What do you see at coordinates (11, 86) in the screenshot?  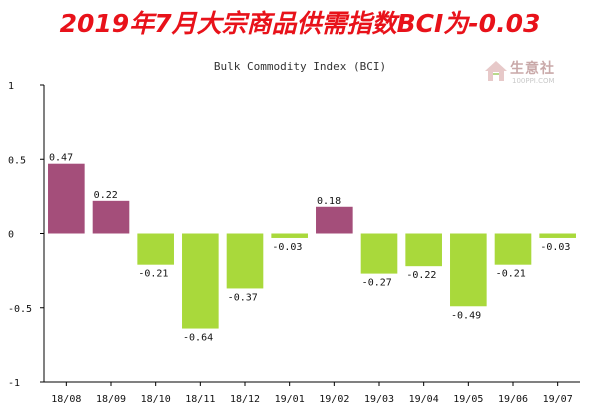 I see `y-tick-label: 1` at bounding box center [11, 86].